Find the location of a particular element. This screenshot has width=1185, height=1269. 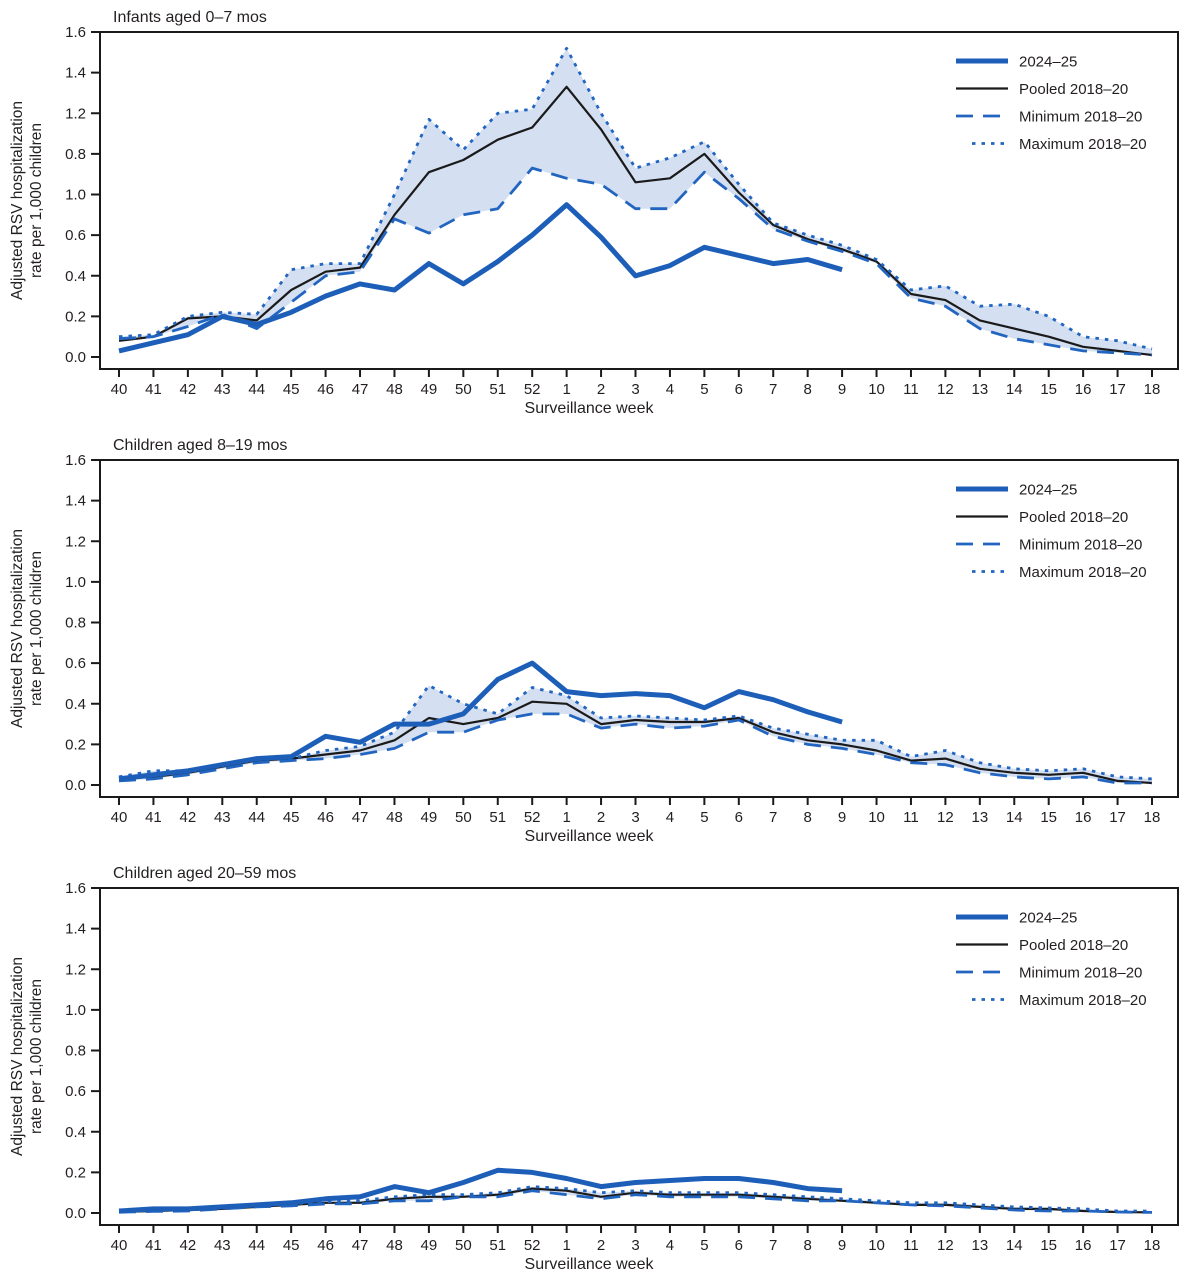

y-tick-label: 0.2 is located at coordinates (75, 744).